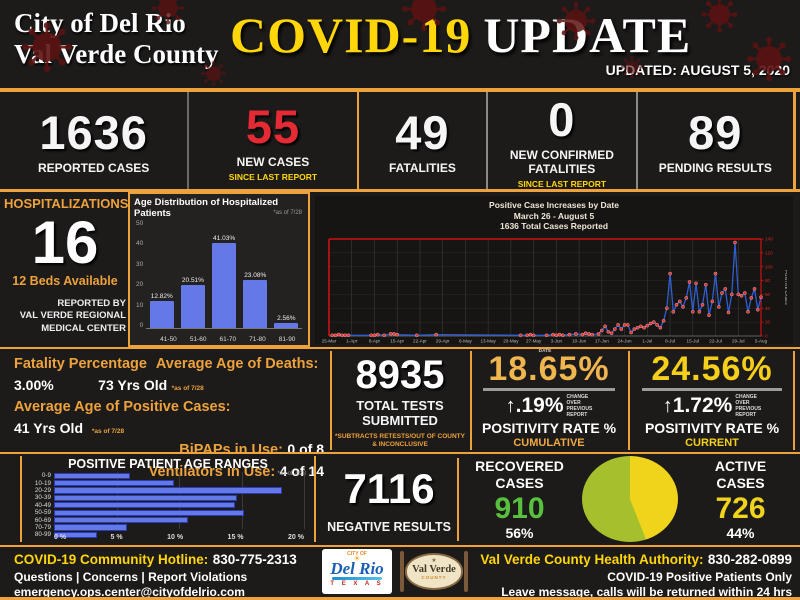 The width and height of the screenshot is (800, 600). I want to click on fatality-pct-value: 3.00%, so click(34, 384).